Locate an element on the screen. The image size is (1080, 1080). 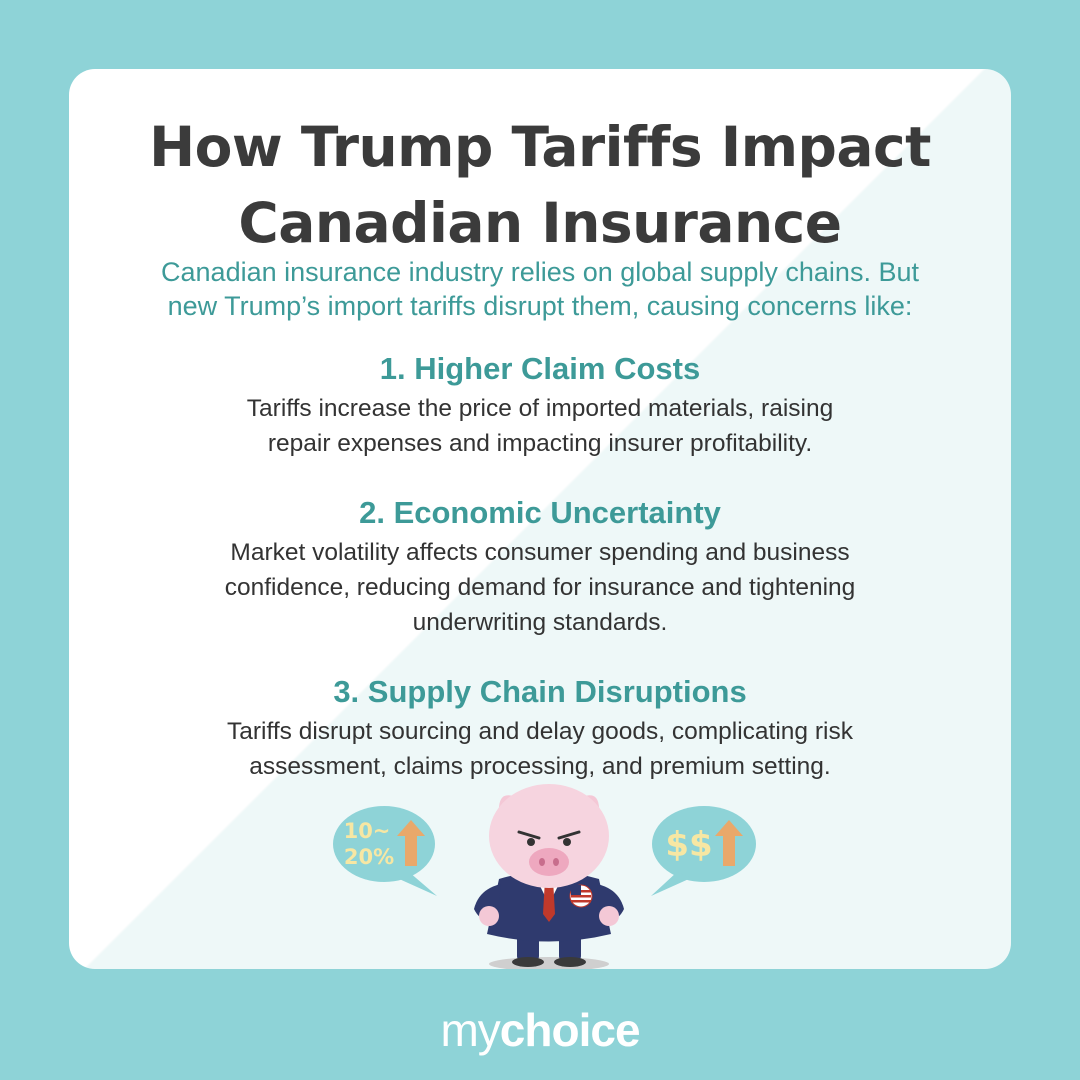
title-line-1: How Trump Tariffs Impact is located at coordinates (540, 147).